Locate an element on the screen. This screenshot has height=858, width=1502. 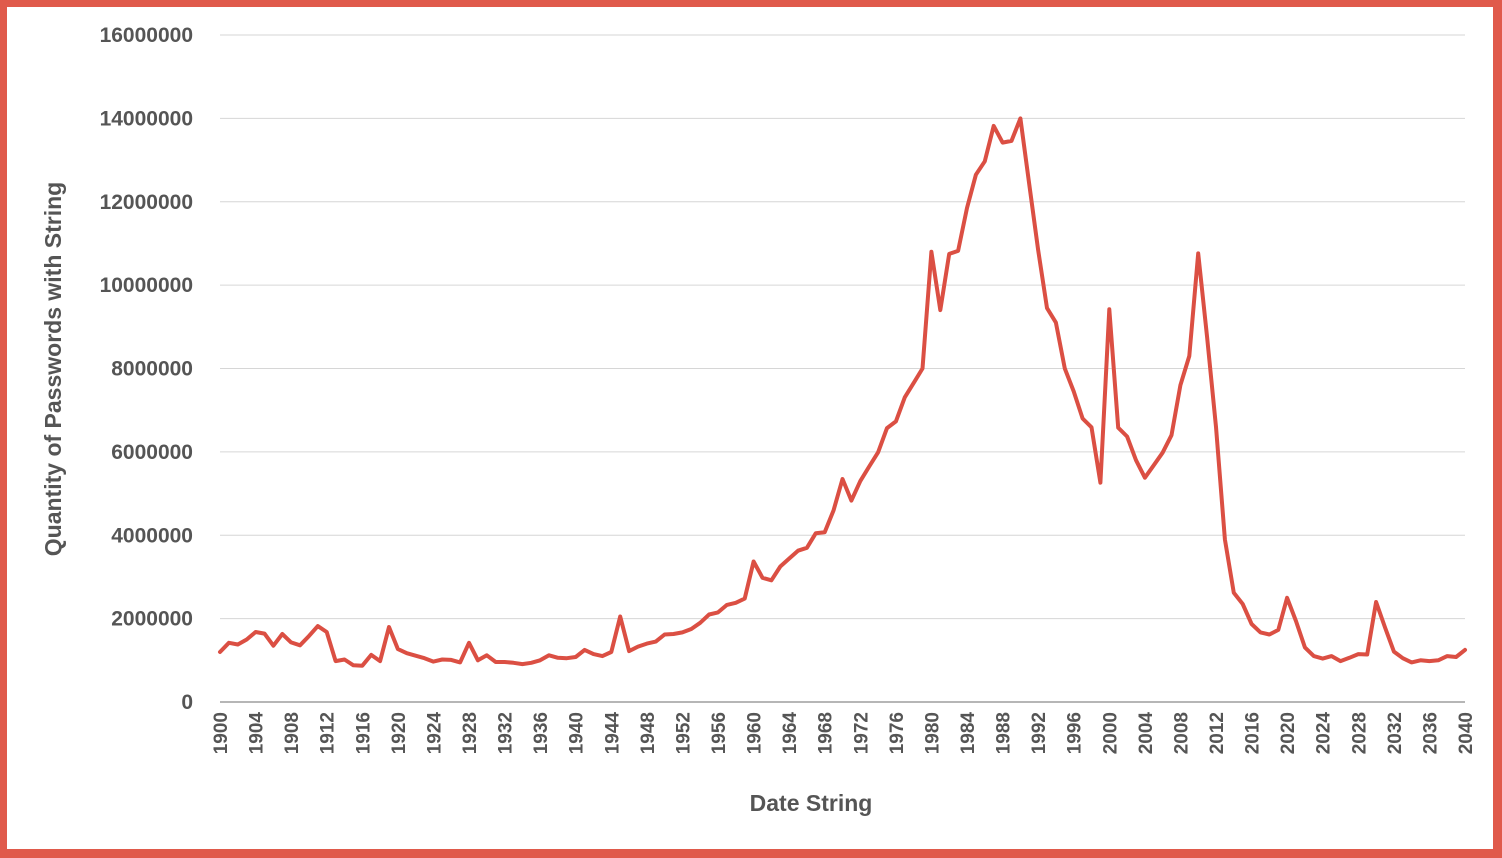
x-tick-label: 1940 is located at coordinates (577, 733).